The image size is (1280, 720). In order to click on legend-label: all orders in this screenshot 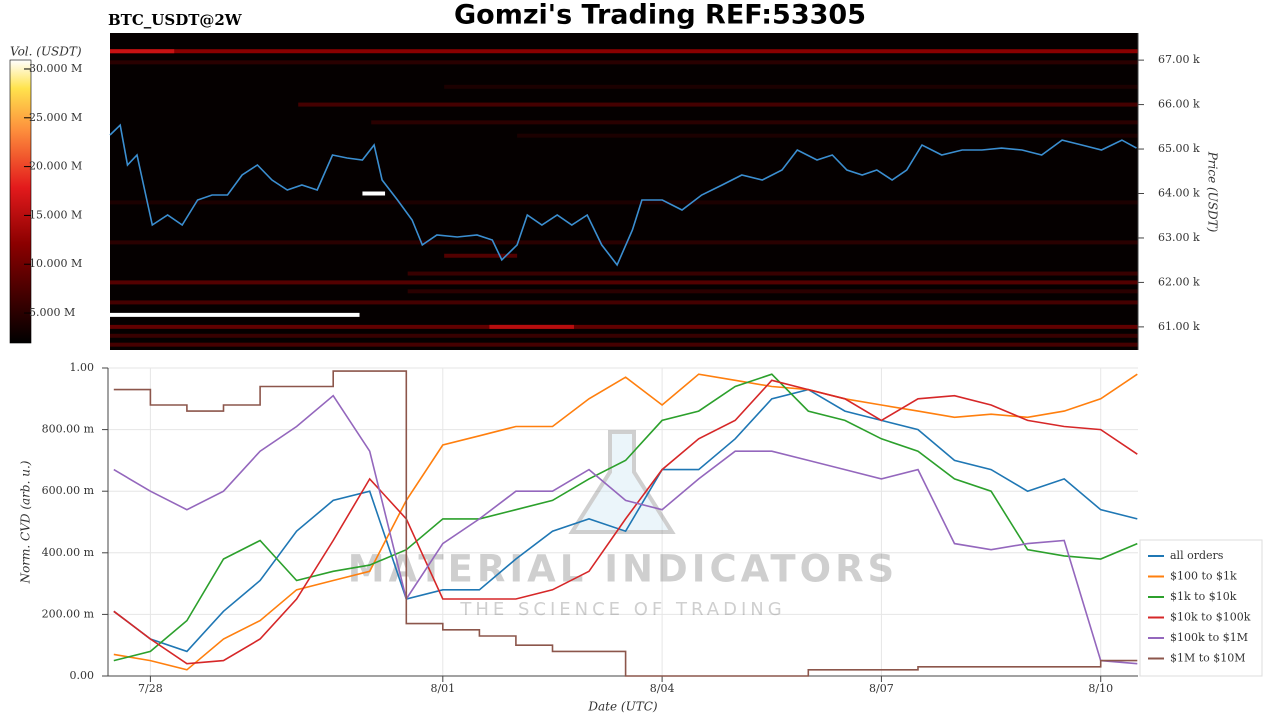, I will do `click(1197, 555)`.